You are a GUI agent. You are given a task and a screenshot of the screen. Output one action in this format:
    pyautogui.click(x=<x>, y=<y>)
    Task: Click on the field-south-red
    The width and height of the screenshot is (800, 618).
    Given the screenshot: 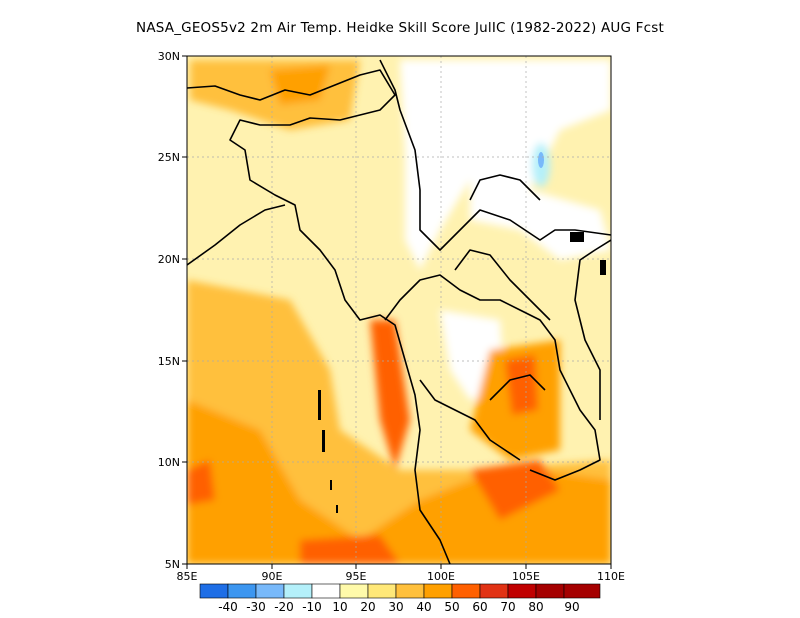 What is the action you would take?
    pyautogui.click(x=350, y=549)
    